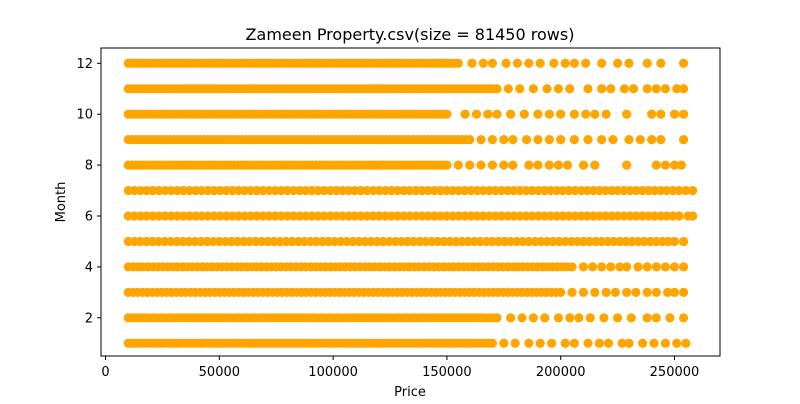  Describe the element at coordinates (61, 202) in the screenshot. I see `y-axis-label: Month` at that location.